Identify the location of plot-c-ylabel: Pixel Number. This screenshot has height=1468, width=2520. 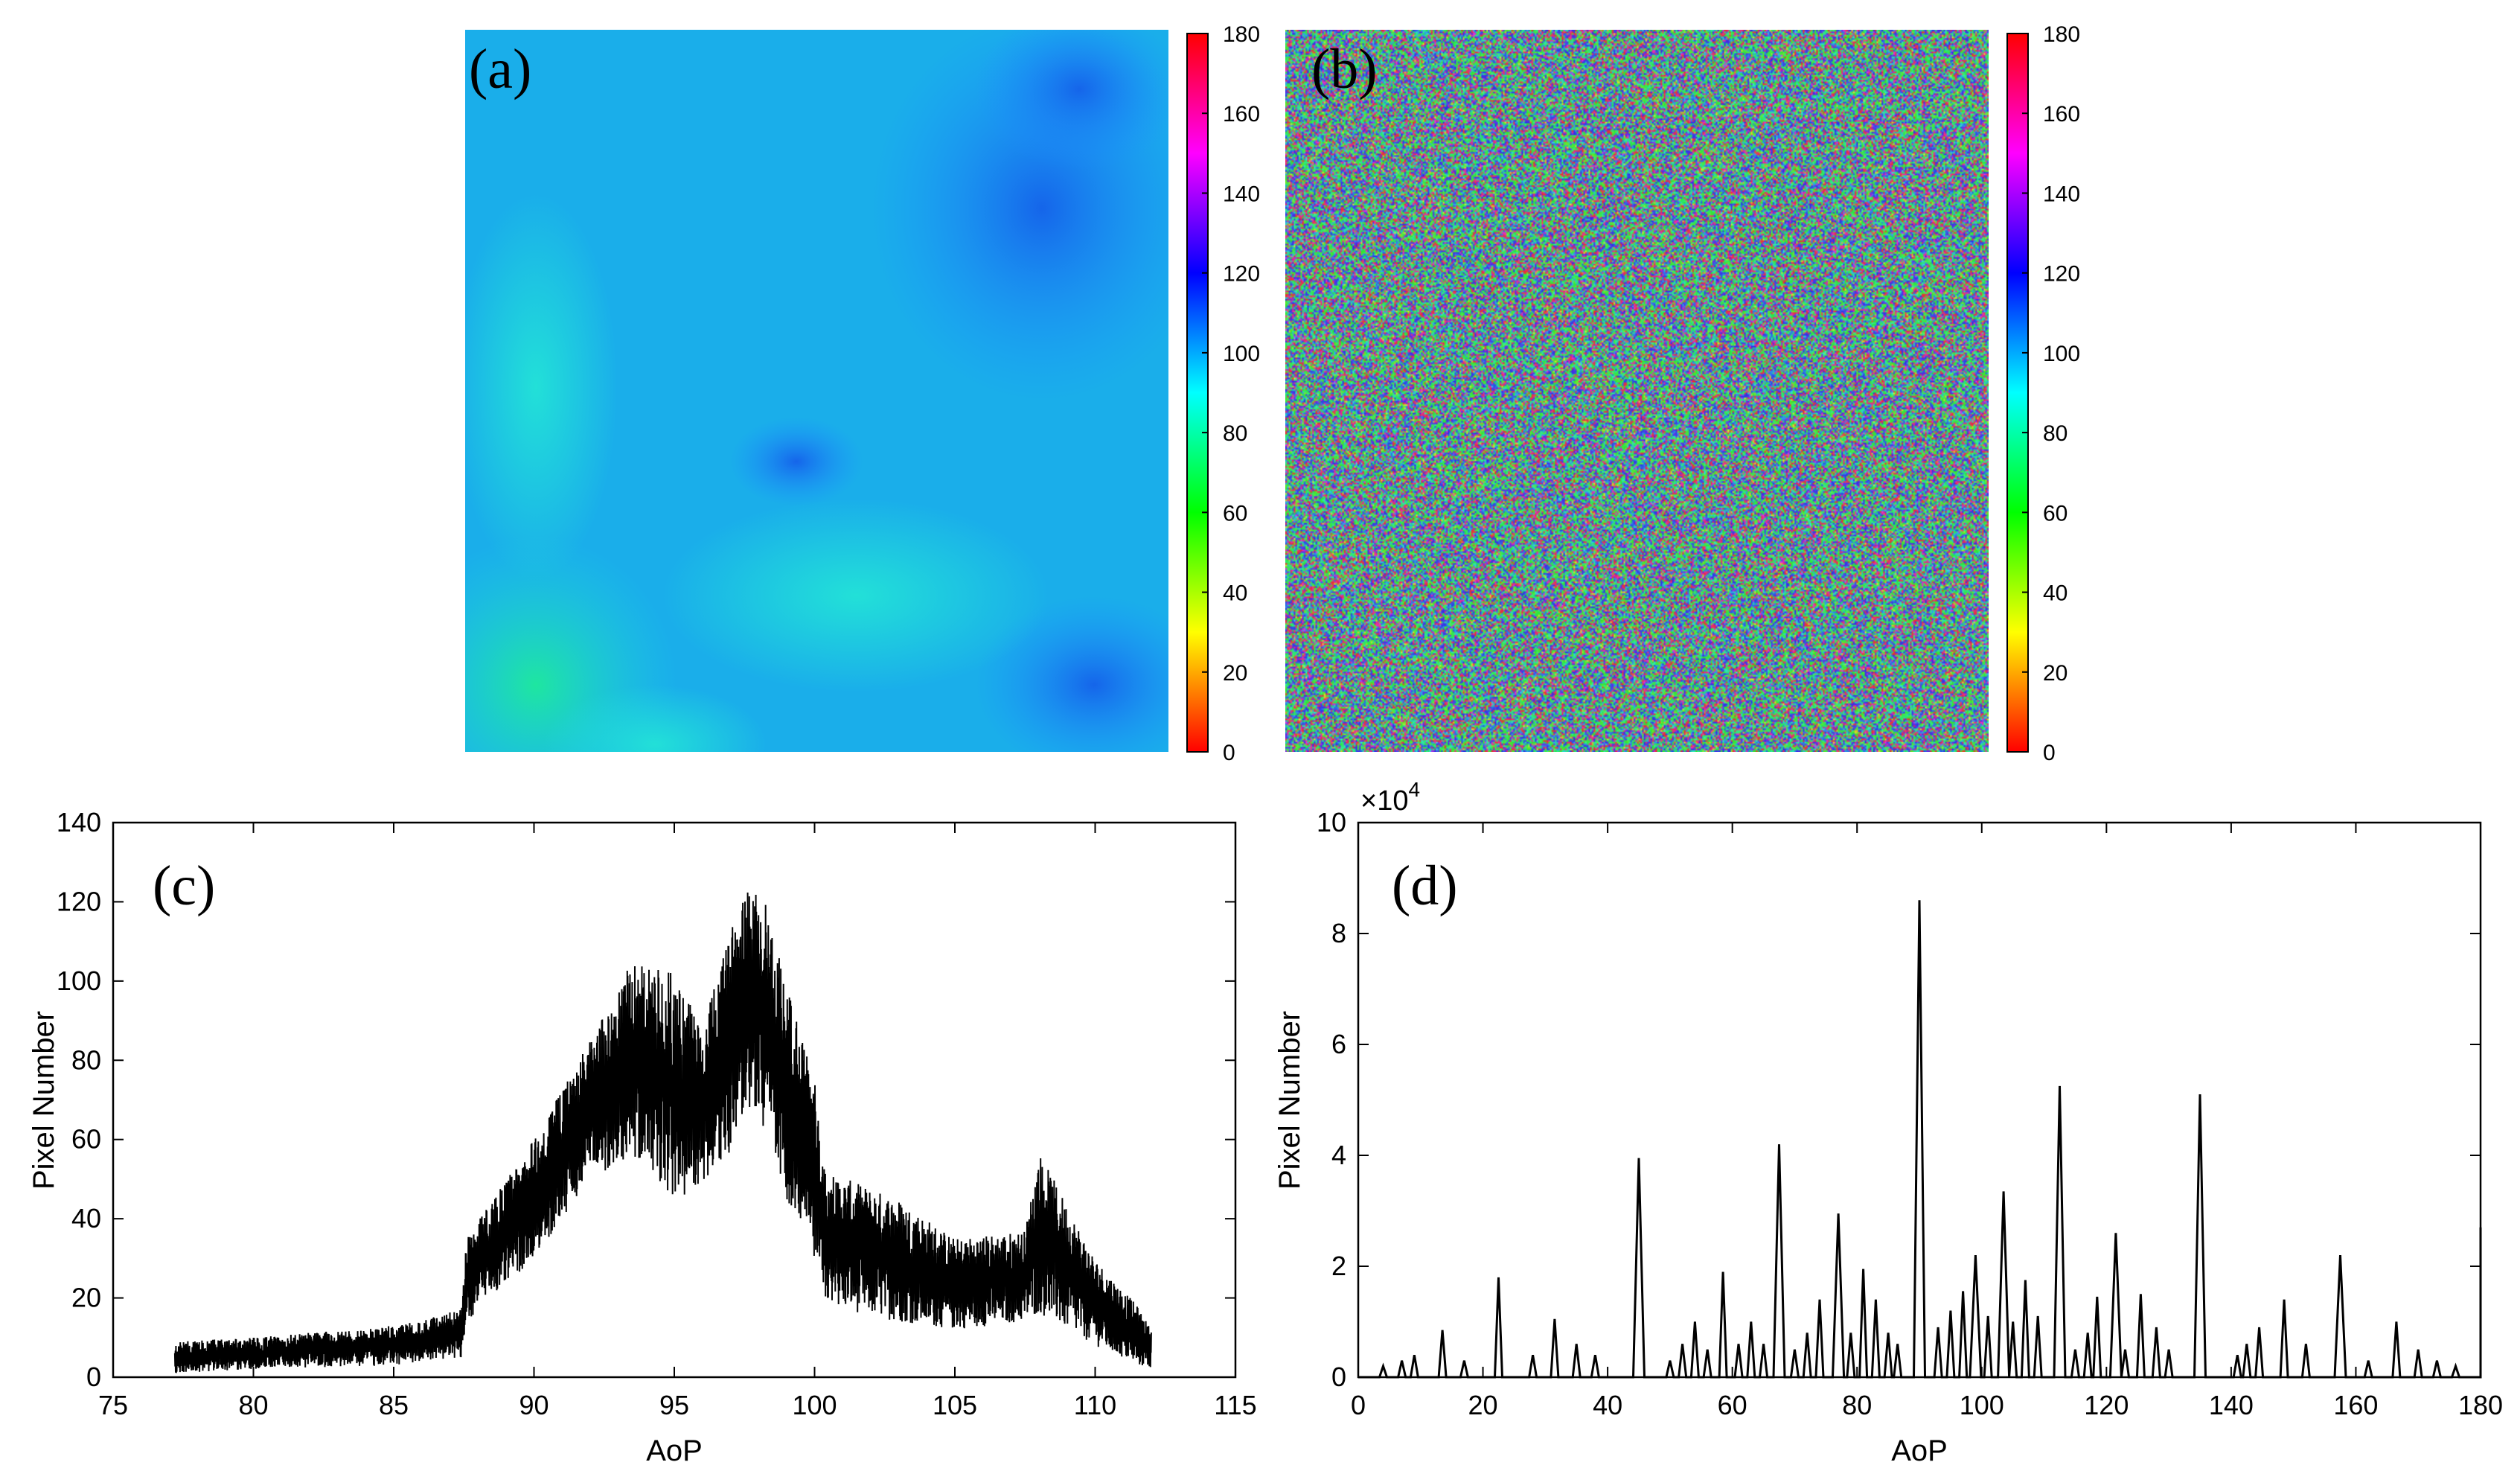
(44, 1100).